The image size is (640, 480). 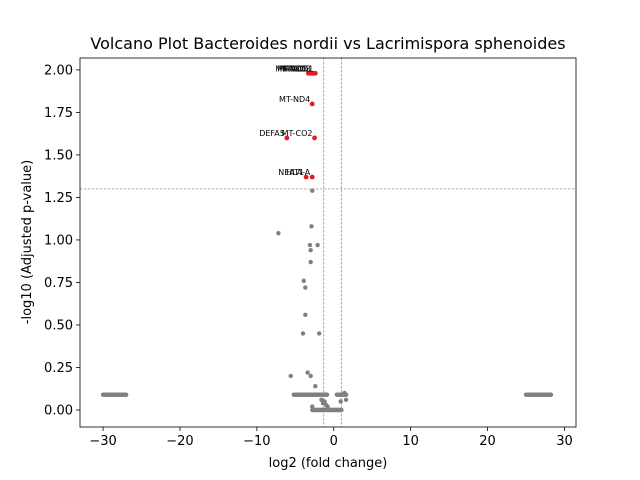 I want to click on y-axis-label: -log10 (Adjusted p-value), so click(x=27, y=242).